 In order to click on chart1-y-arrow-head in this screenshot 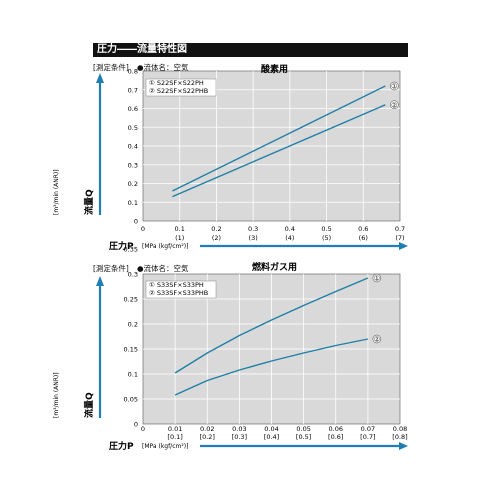, I will do `click(100, 78)`.